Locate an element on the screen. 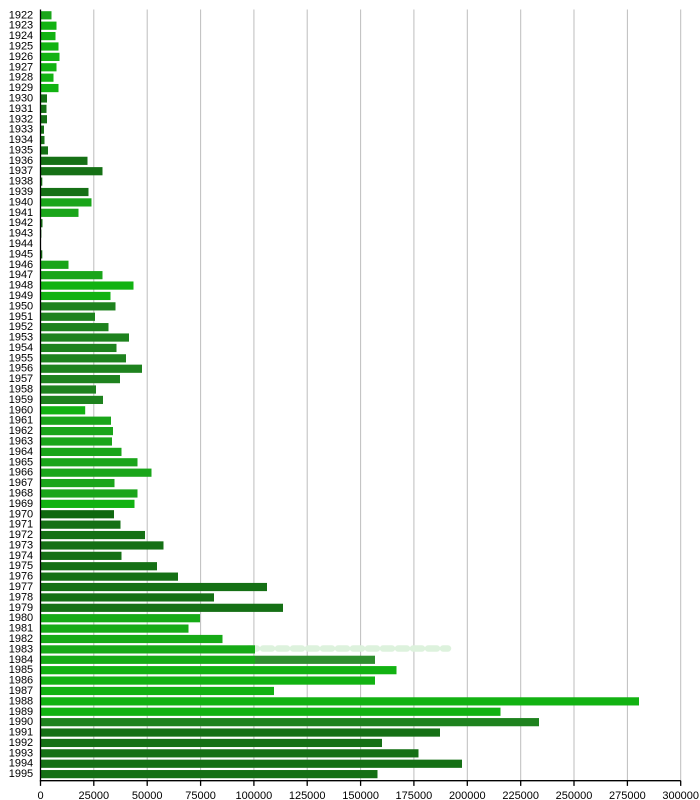  svg-text: 1938 is located at coordinates (21, 182).